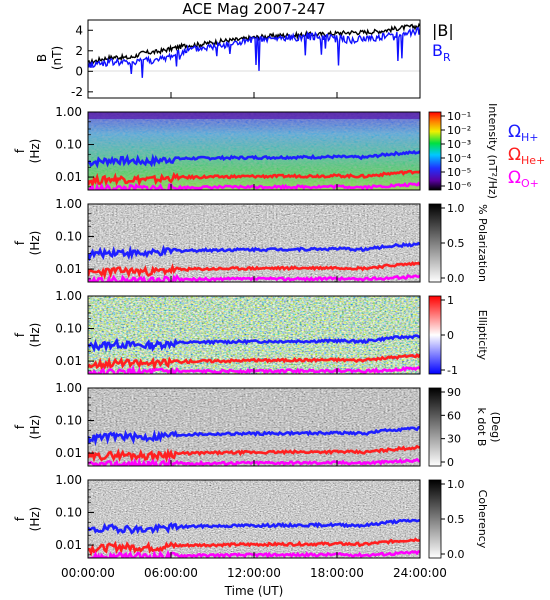 The image size is (550, 600). Describe the element at coordinates (451, 427) in the screenshot. I see `kdotb-colorbar-ticks: 90 60 30 0` at that location.